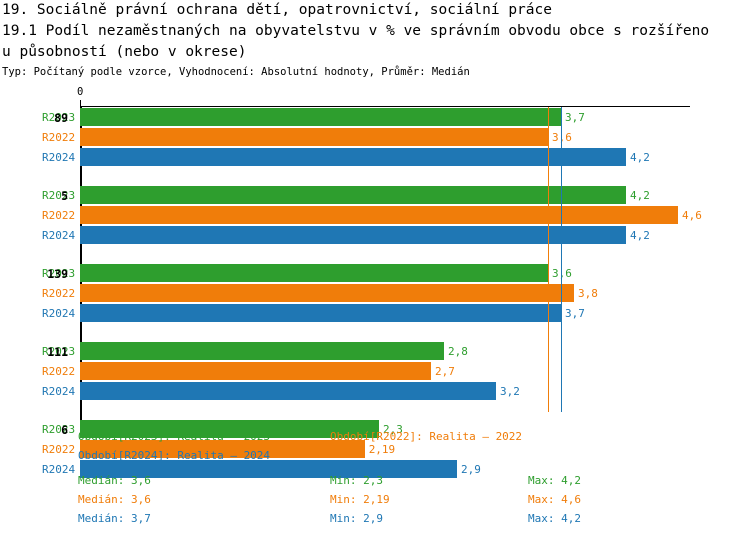  Describe the element at coordinates (174, 436) in the screenshot. I see `legend-entry: Období[R2023]: Realita – 2023` at that location.